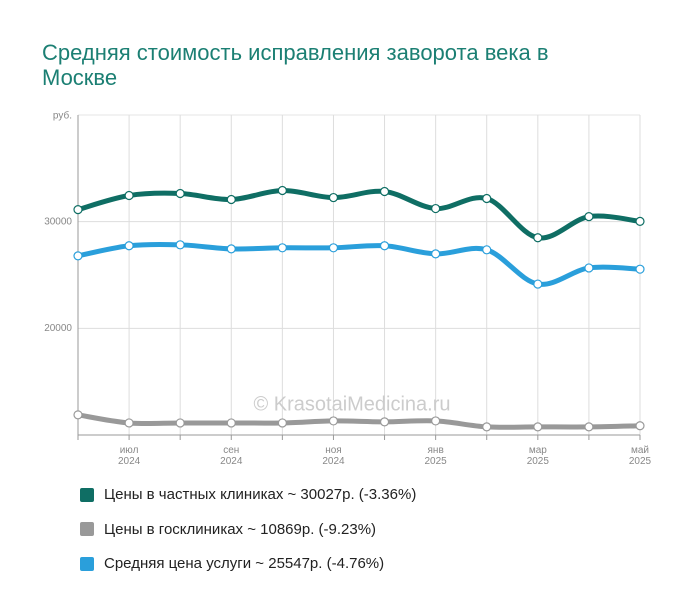 The image size is (700, 612). What do you see at coordinates (58, 221) in the screenshot?
I see `y-tick-label: 30000` at bounding box center [58, 221].